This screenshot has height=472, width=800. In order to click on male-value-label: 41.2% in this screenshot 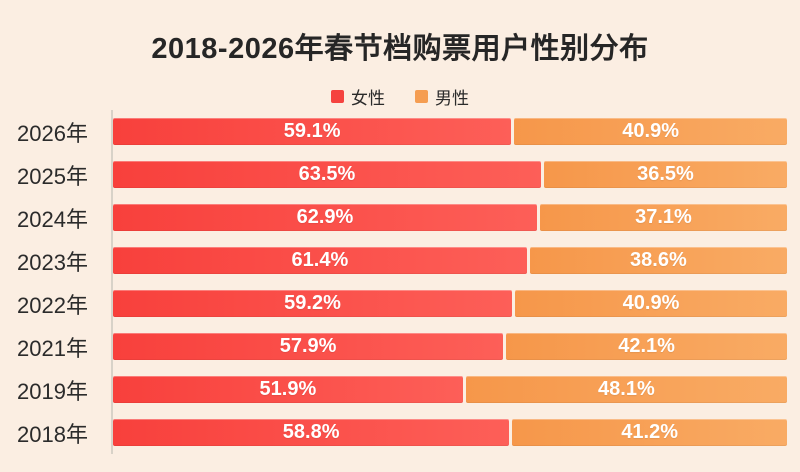, I will do `click(649, 432)`.